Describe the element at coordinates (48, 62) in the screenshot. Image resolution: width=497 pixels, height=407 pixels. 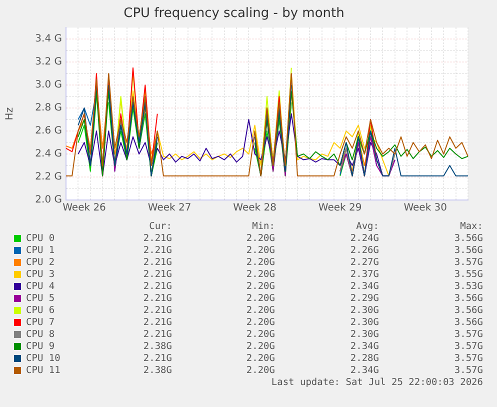
I see `y-tick-label: 3.2 G` at that location.